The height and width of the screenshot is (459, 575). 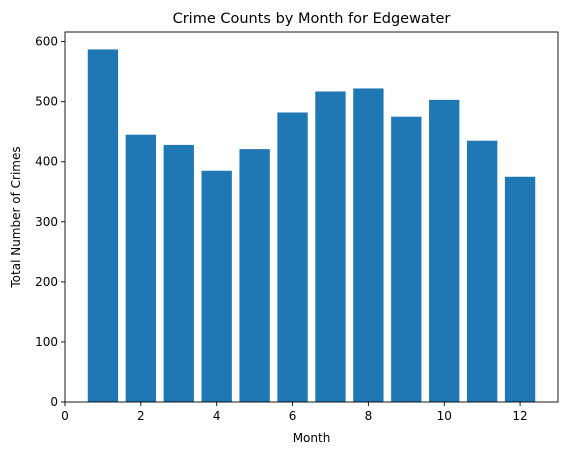 I want to click on y-tick-label: 400, so click(x=46, y=162).